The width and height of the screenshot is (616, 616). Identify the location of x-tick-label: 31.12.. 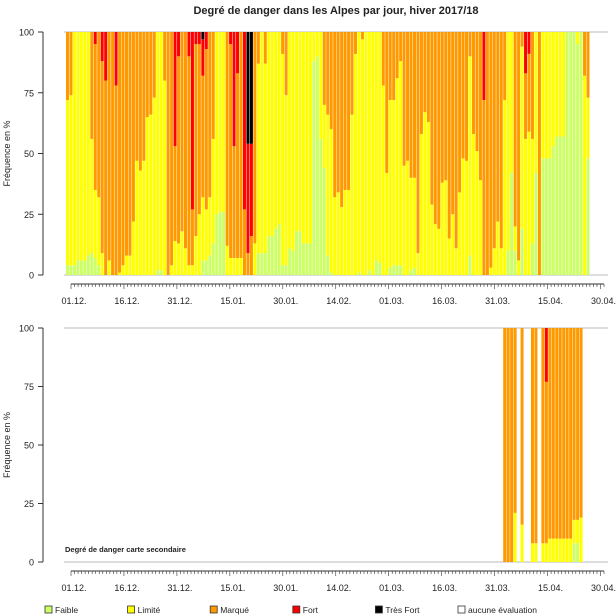
(179, 588).